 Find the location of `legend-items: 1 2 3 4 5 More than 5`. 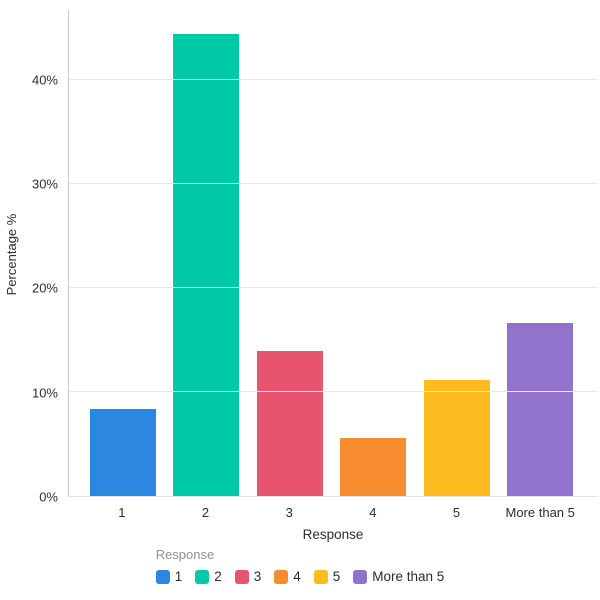

legend-items: 1 2 3 4 5 More than 5 is located at coordinates (299, 576).